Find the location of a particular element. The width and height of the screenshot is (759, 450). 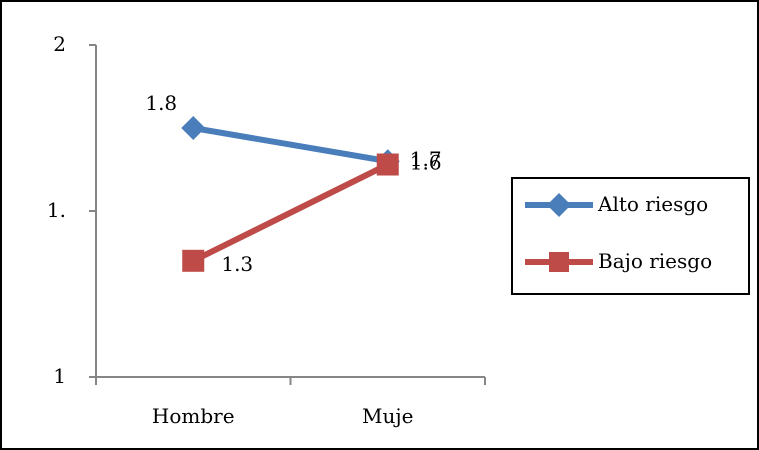

x-tick-label: Hombre is located at coordinates (193, 416).